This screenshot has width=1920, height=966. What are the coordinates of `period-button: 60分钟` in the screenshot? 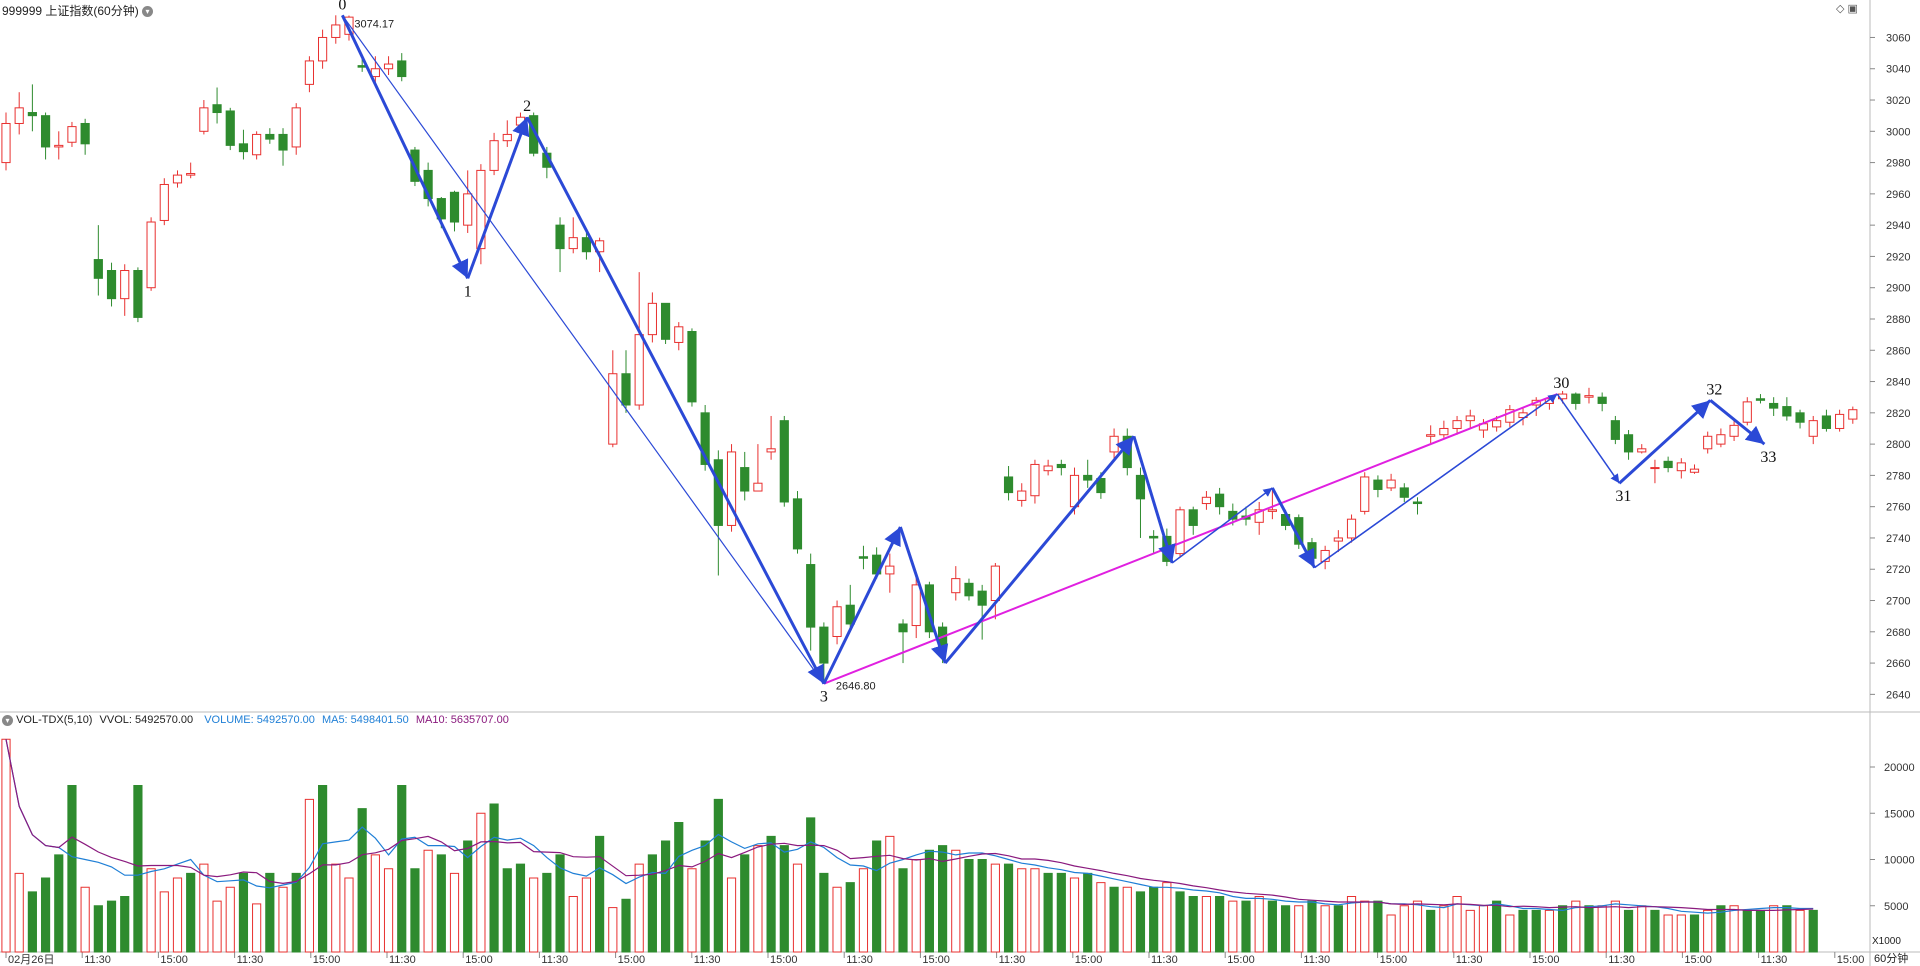 It's located at (1891, 959).